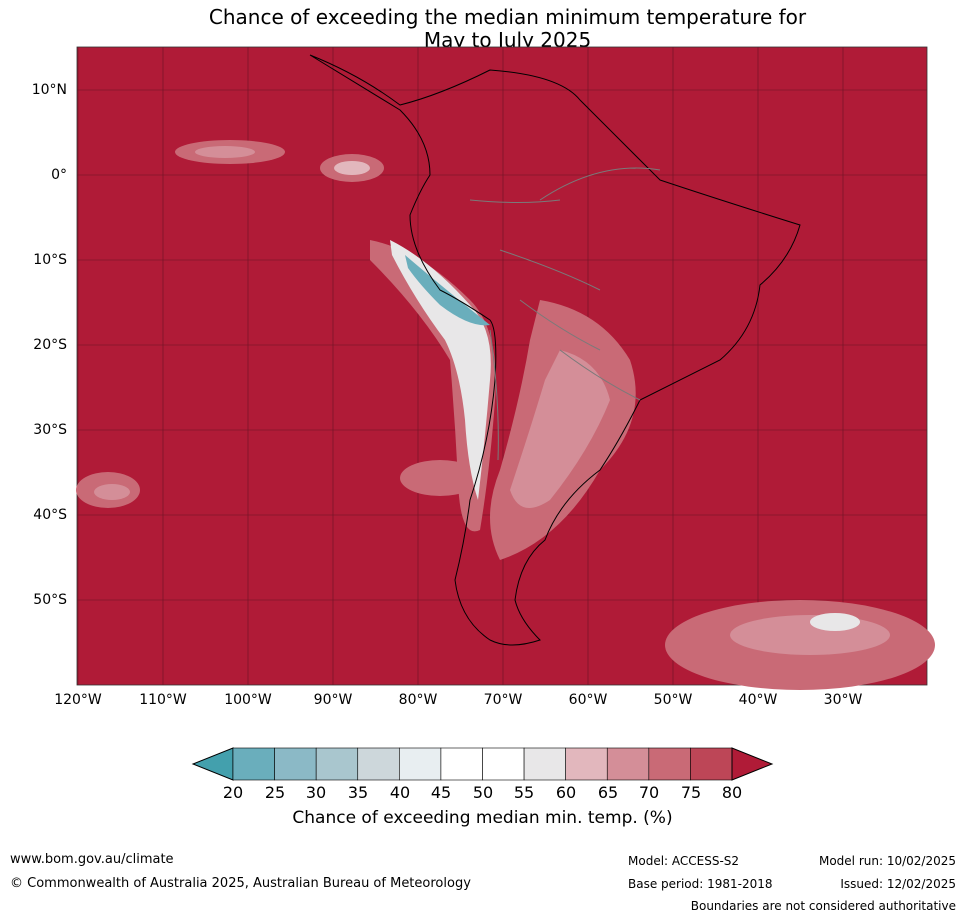 This screenshot has height=919, width=965. Describe the element at coordinates (352, 168) in the screenshot. I see `region-galapagos-inner` at that location.